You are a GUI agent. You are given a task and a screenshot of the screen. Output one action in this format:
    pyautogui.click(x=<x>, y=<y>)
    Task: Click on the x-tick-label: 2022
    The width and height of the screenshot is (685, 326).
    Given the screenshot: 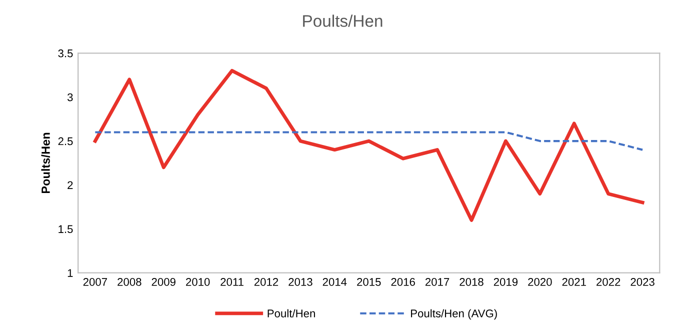 What is the action you would take?
    pyautogui.click(x=608, y=282)
    